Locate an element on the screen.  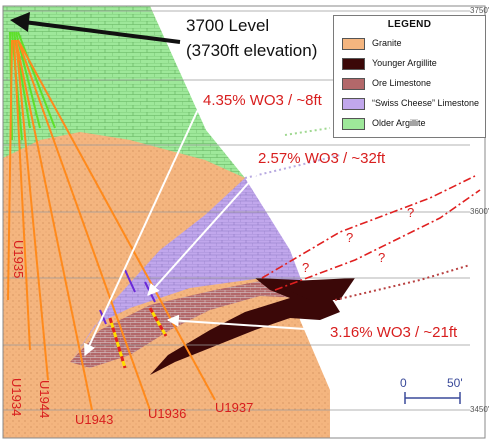
legend-item-ore-limestone: Ore Limestone is located at coordinates (412, 84).